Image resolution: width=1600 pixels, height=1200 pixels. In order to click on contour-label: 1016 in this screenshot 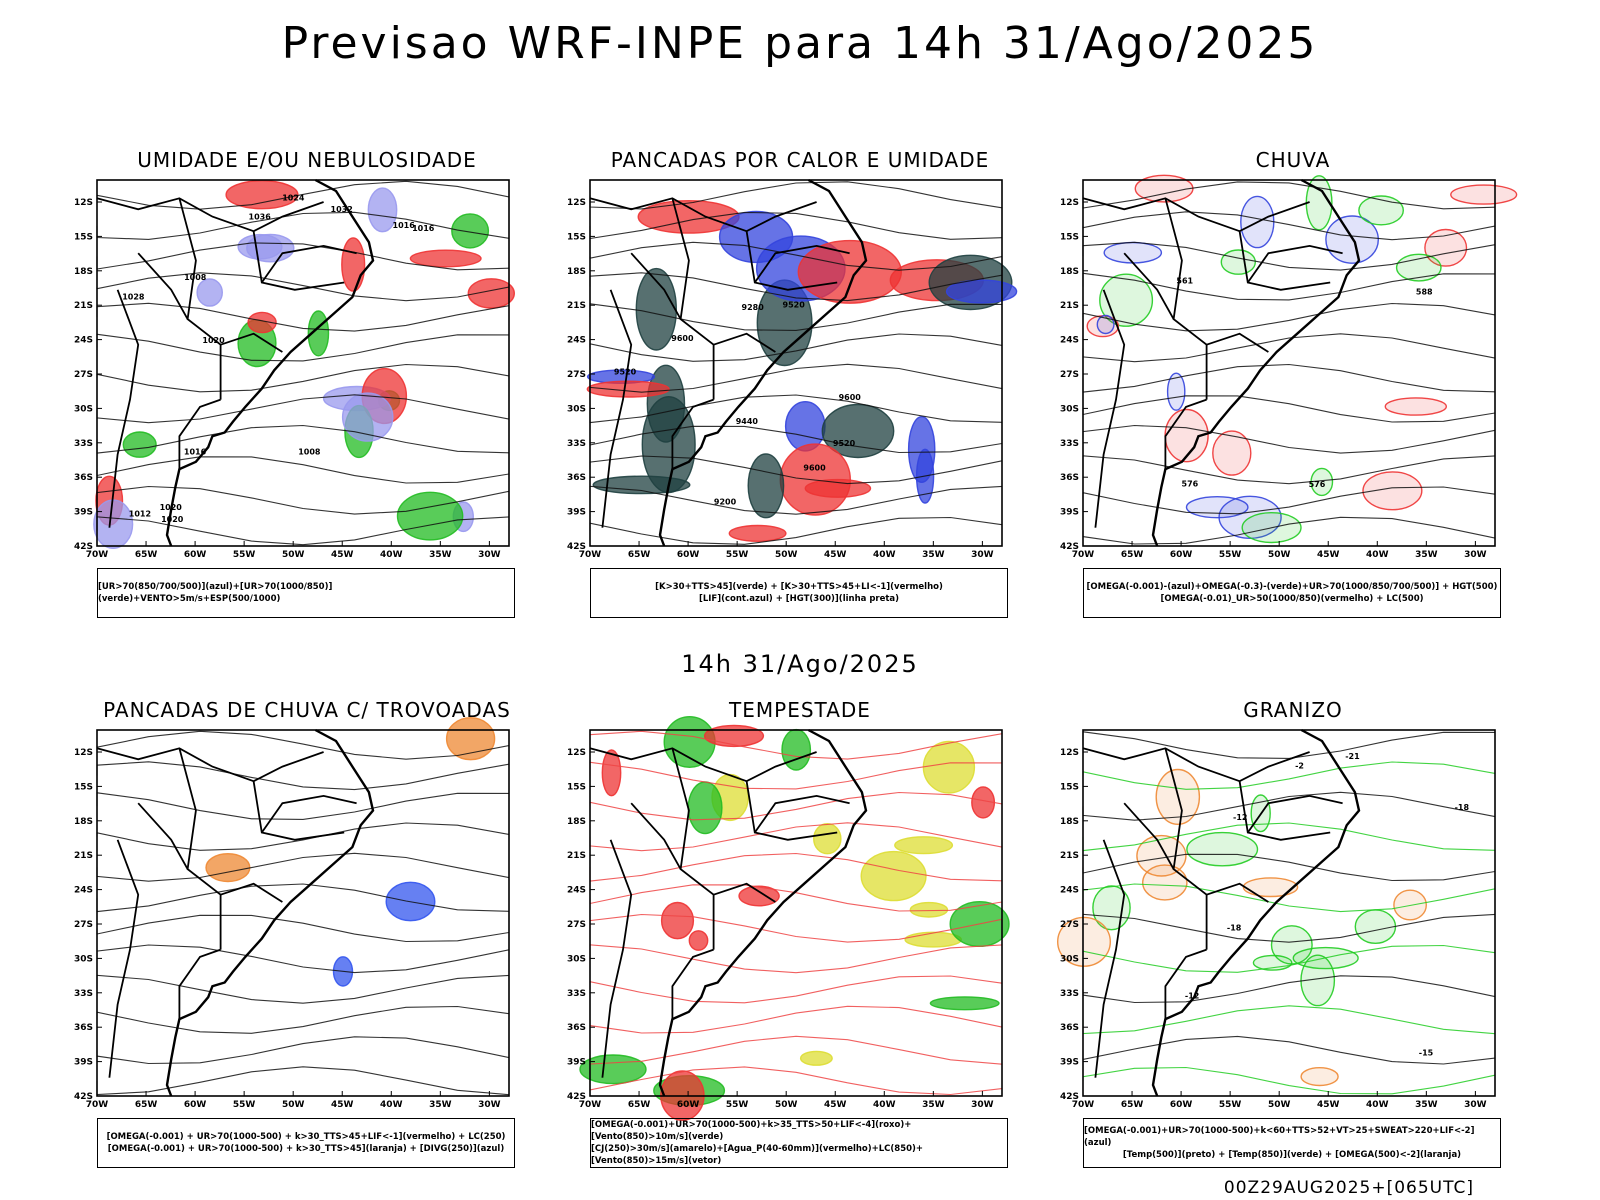, I will do `click(195, 452)`.